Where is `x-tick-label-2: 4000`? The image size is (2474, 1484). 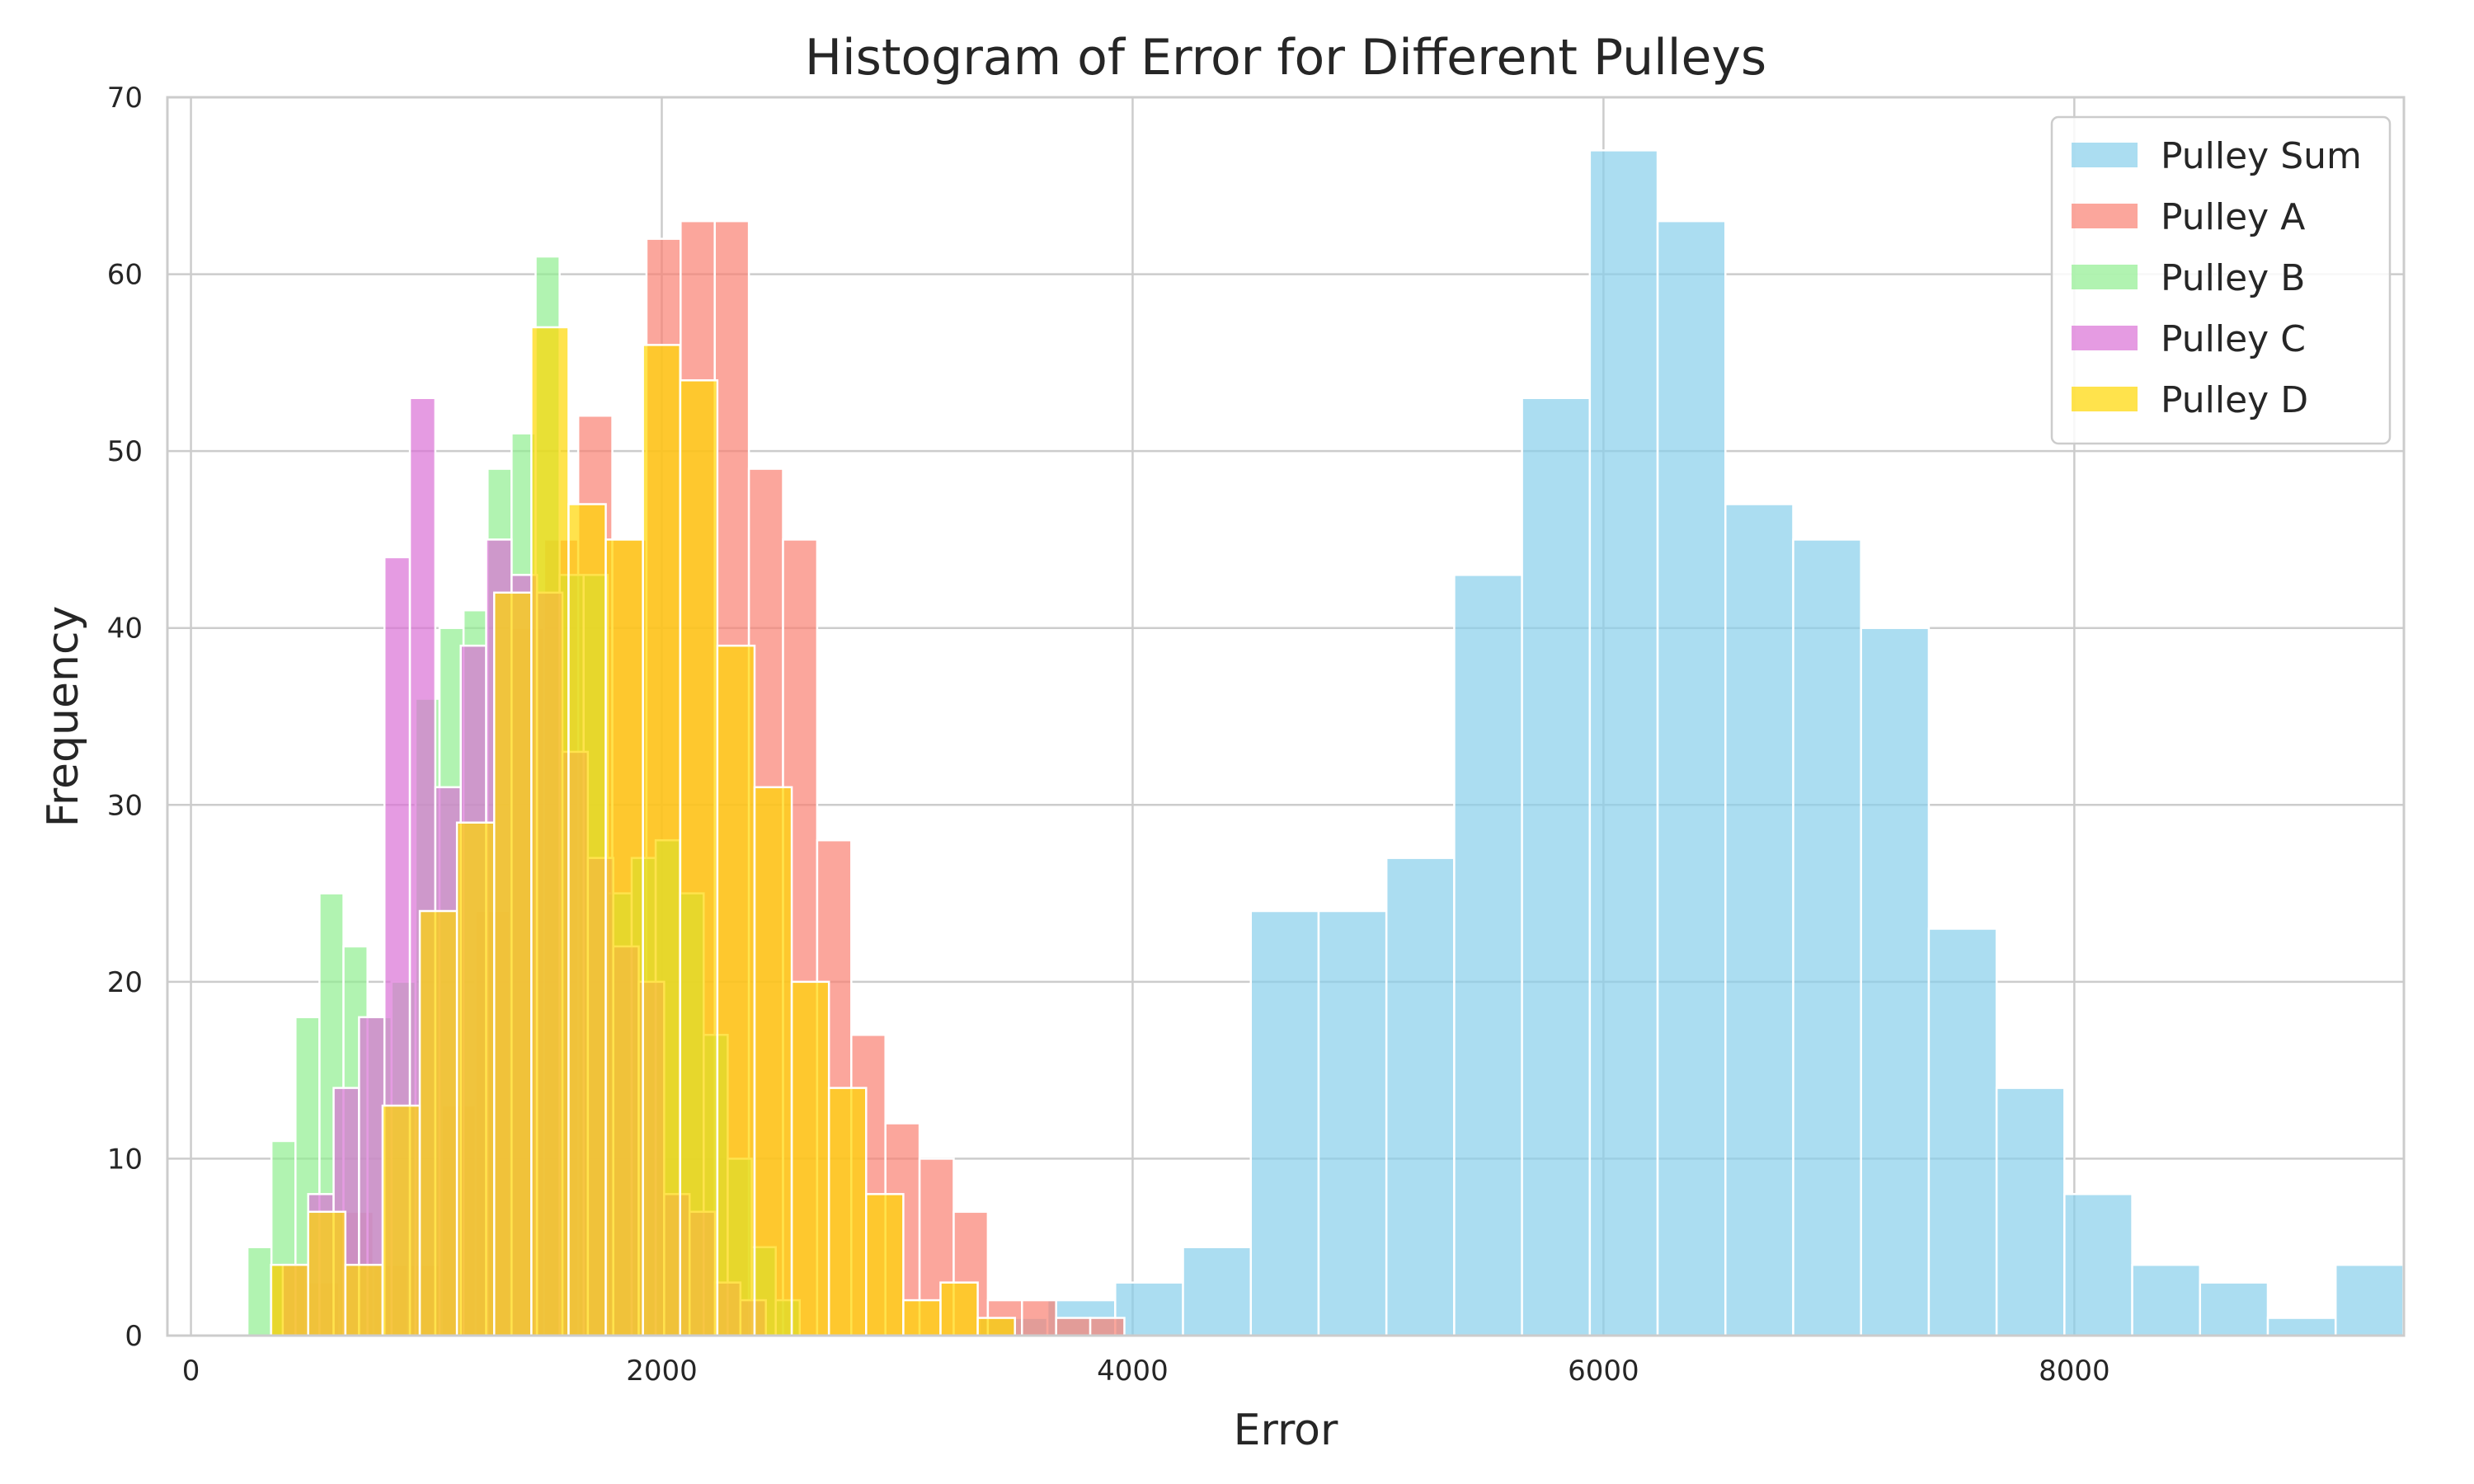
x-tick-label-2: 4000 is located at coordinates (1133, 1371).